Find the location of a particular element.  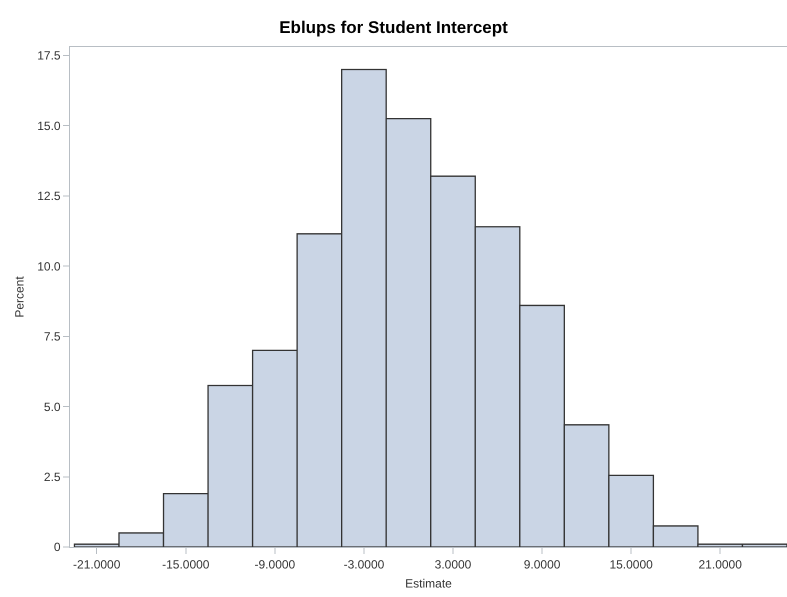

x-tick-label: 9.0000 is located at coordinates (542, 564).